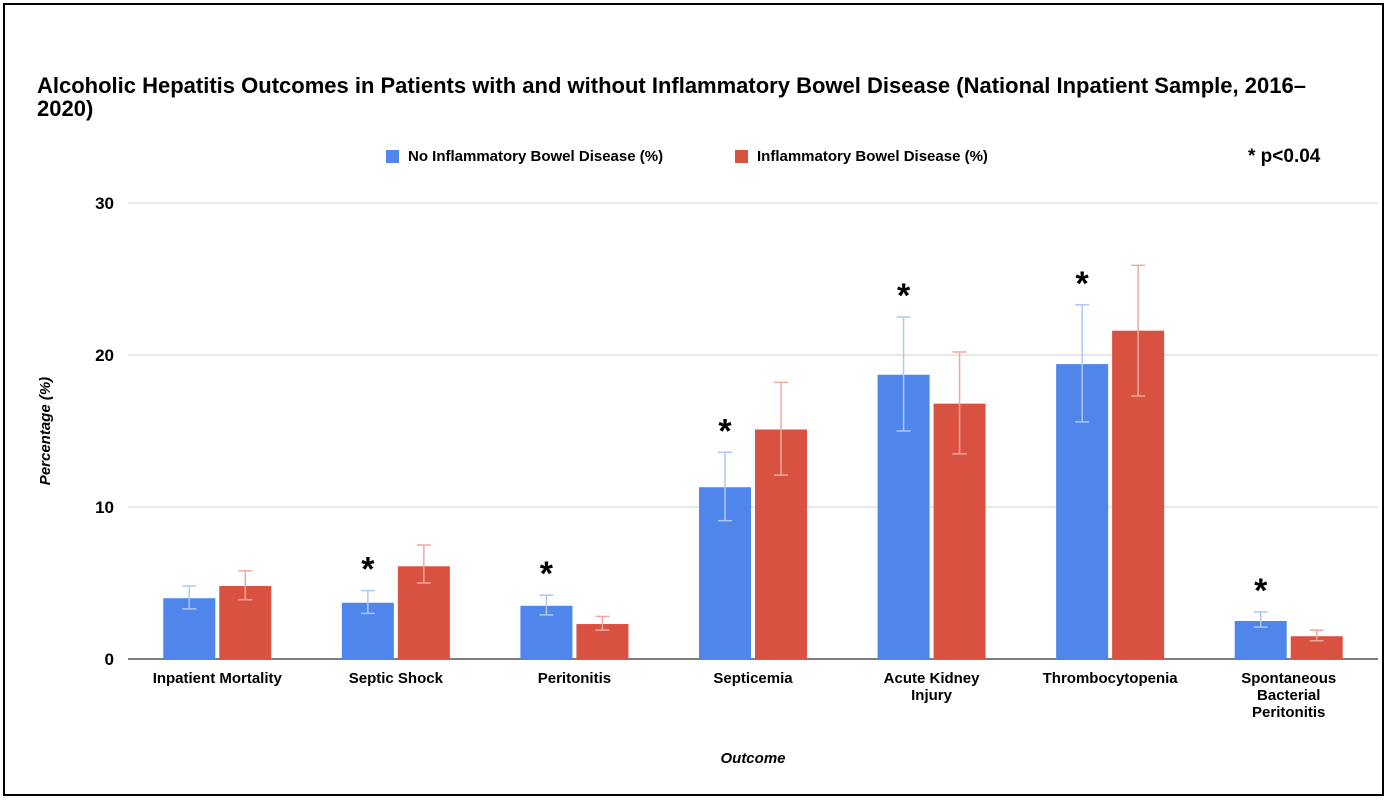 This screenshot has width=1390, height=802. What do you see at coordinates (218, 678) in the screenshot?
I see `category-label: Inpatient Mortality` at bounding box center [218, 678].